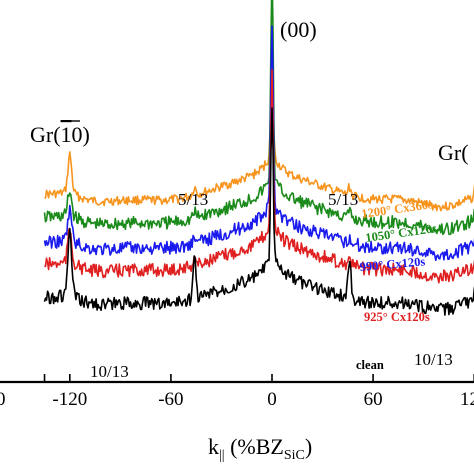 Image resolution: width=474 pixels, height=474 pixels. What do you see at coordinates (370, 365) in the screenshot?
I see `series-label: clean` at bounding box center [370, 365].